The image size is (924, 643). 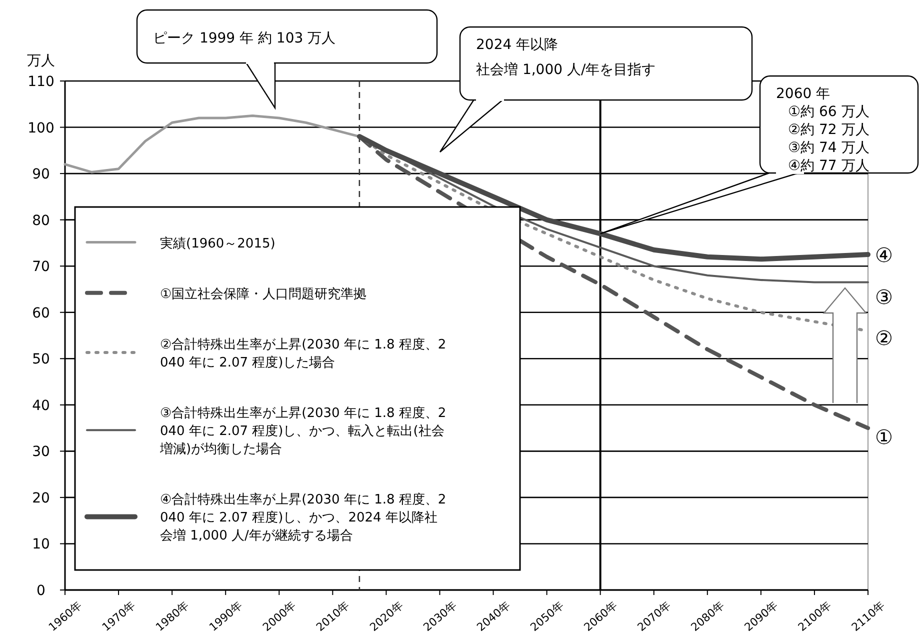 I want to click on y-tick-label: 0, so click(x=41, y=591).